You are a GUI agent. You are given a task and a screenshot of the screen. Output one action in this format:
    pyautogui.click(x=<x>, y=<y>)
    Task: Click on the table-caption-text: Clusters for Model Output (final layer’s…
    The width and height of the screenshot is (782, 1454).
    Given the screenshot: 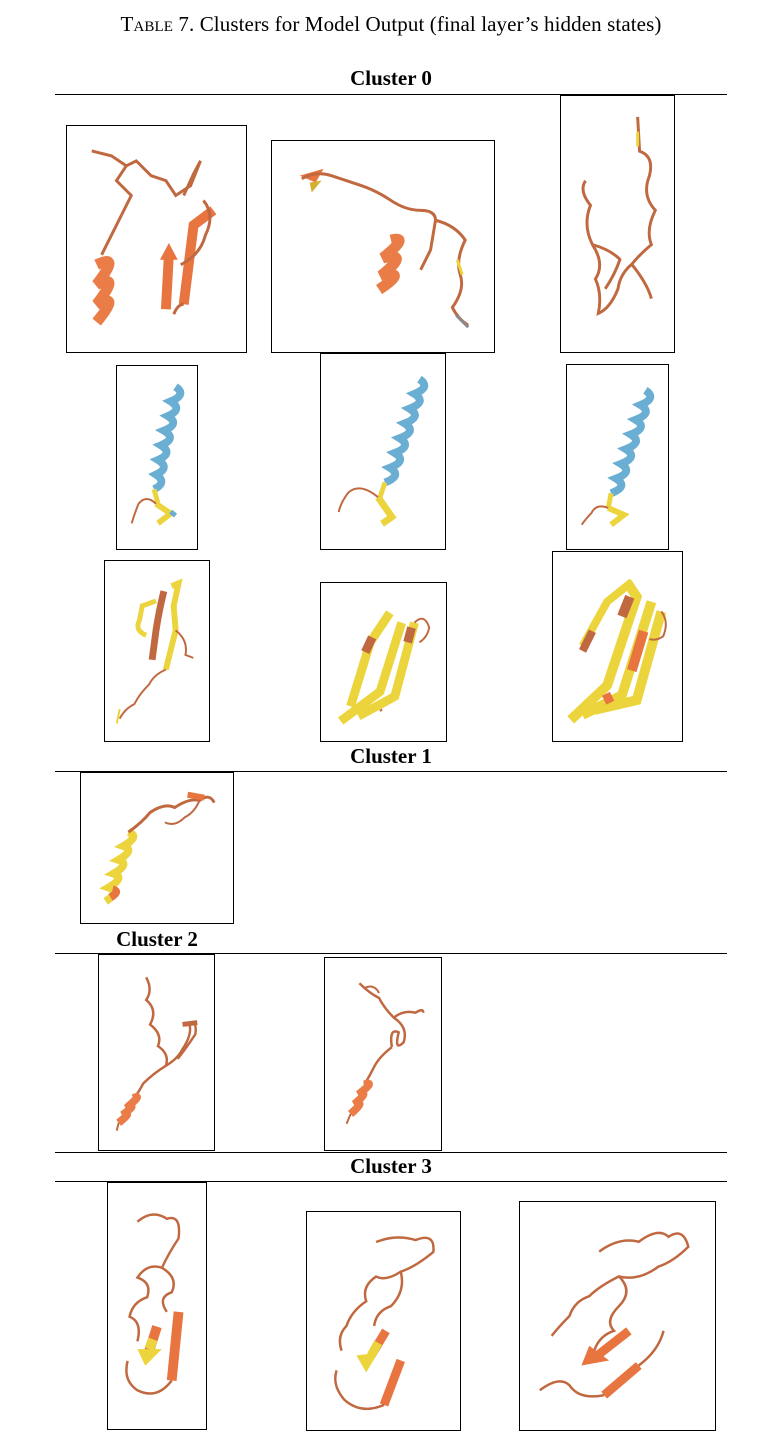 What is the action you would take?
    pyautogui.click(x=430, y=24)
    